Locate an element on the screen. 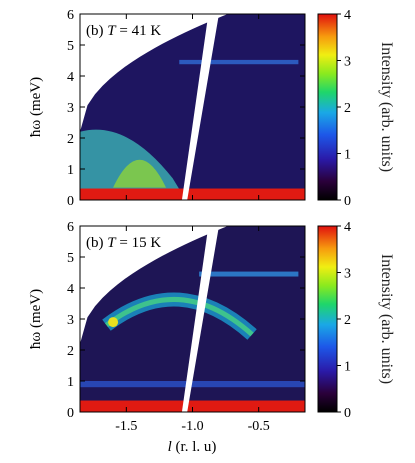  panel-a-colorbar-label: Intensity (arb. units) is located at coordinates (386, 107).